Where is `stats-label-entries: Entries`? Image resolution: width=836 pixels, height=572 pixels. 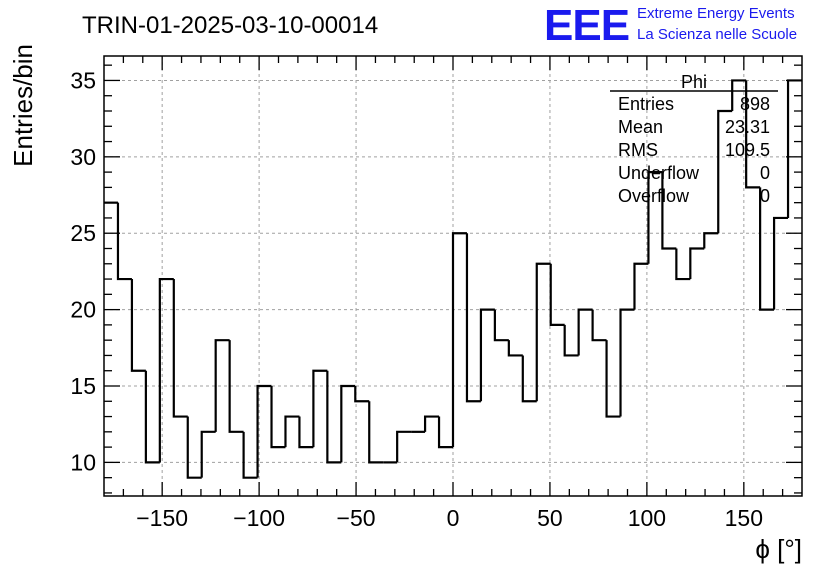
stats-label-entries: Entries is located at coordinates (646, 104).